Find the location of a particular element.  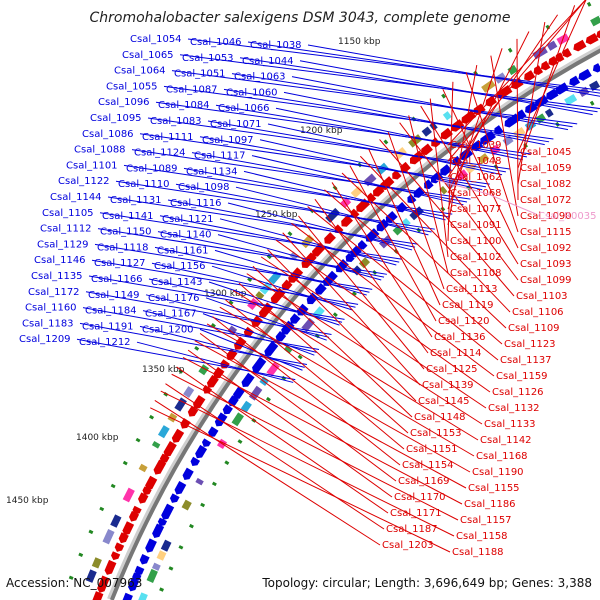

forward-gene-label: Csal_1097 is located at coordinates (228, 140).